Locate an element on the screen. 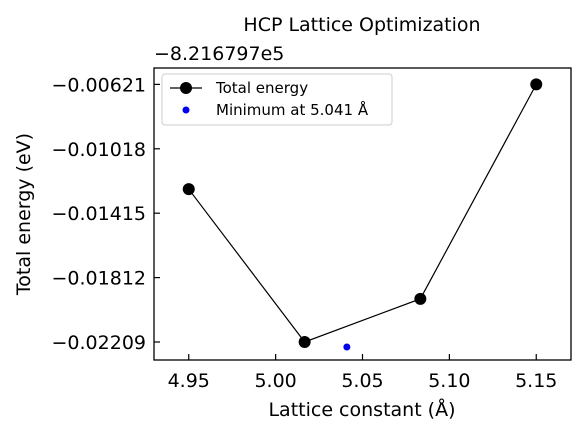 The image size is (585, 435). y-axis-ticks: −0.00621 −0.01018 −0.01415 −0.01812 −0.02209 is located at coordinates (106, 214).